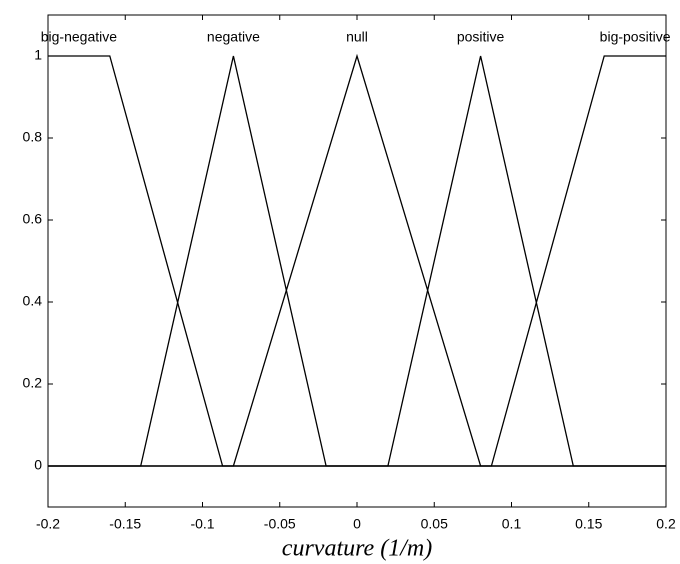  What do you see at coordinates (357, 37) in the screenshot?
I see `series-label: null` at bounding box center [357, 37].